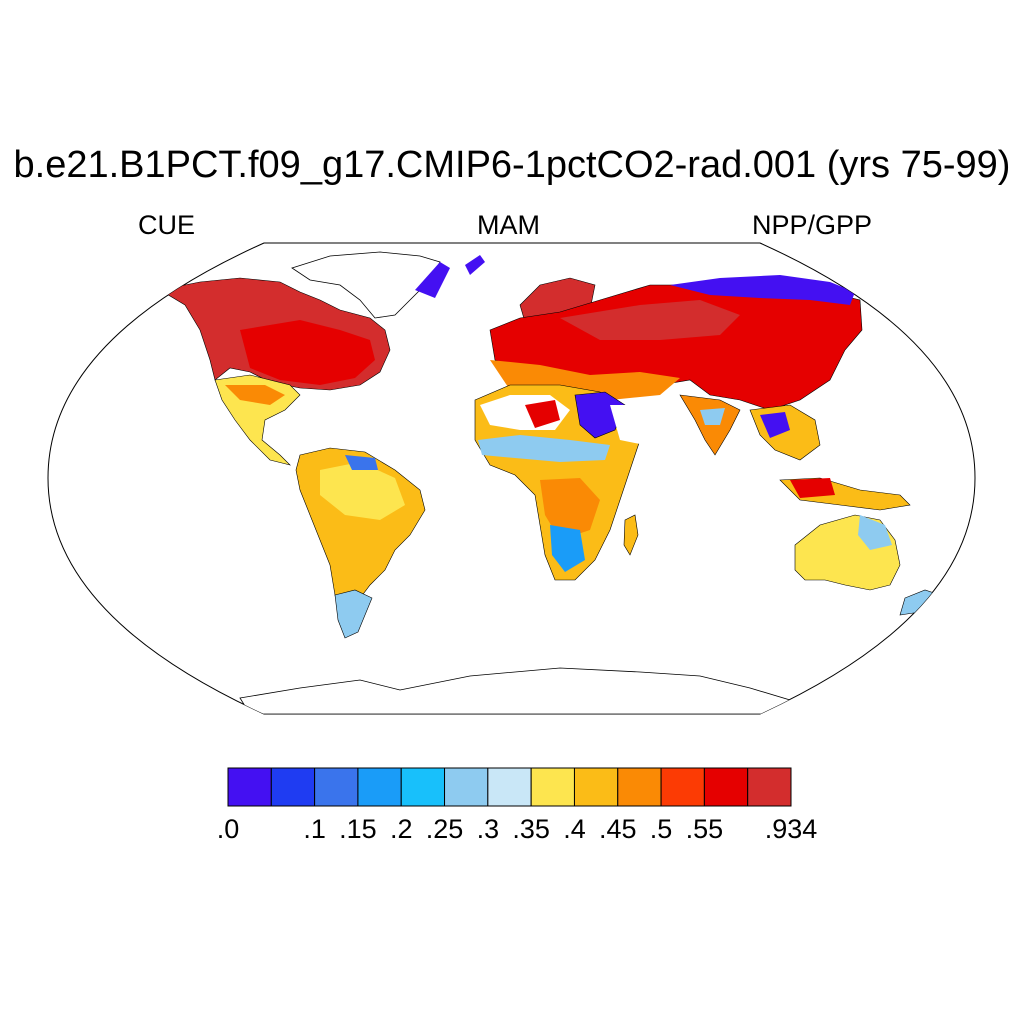  I want to click on colorbar-tick-label: .4, so click(574, 829).